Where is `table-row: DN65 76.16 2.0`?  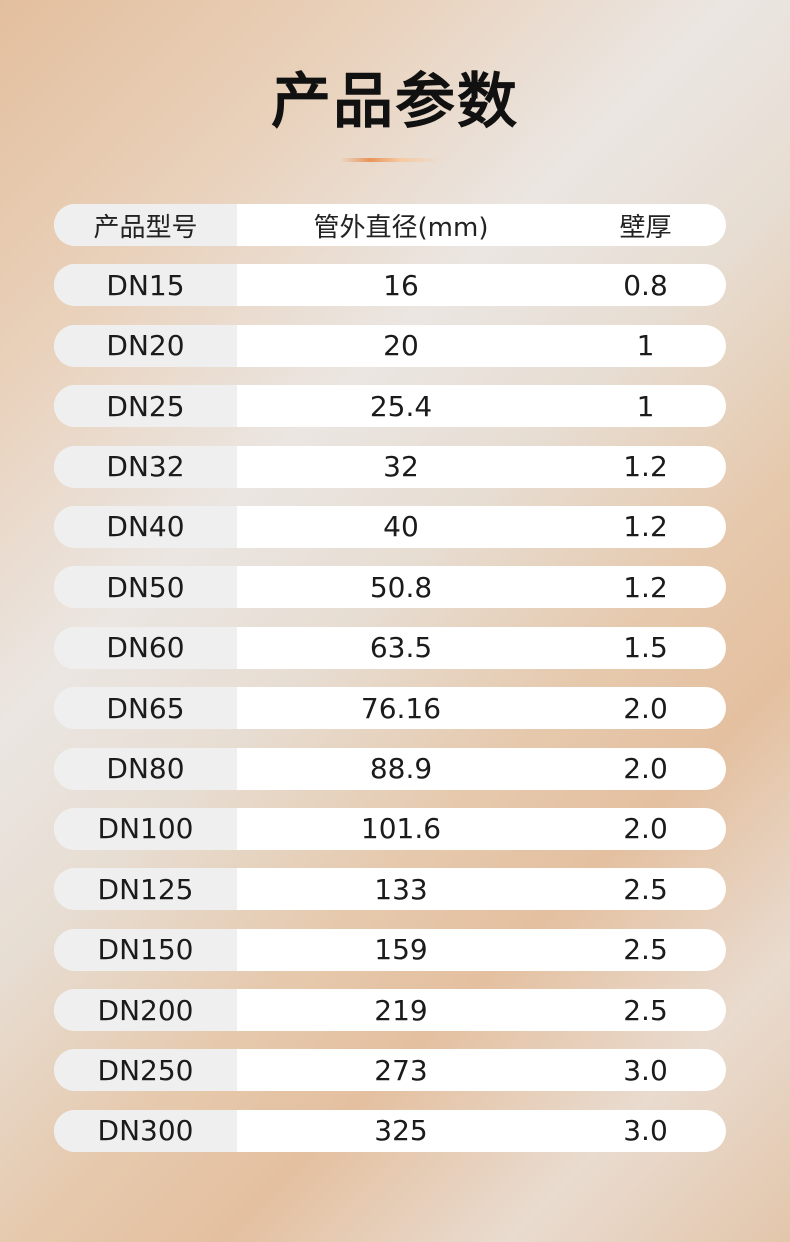 table-row: DN65 76.16 2.0 is located at coordinates (390, 708).